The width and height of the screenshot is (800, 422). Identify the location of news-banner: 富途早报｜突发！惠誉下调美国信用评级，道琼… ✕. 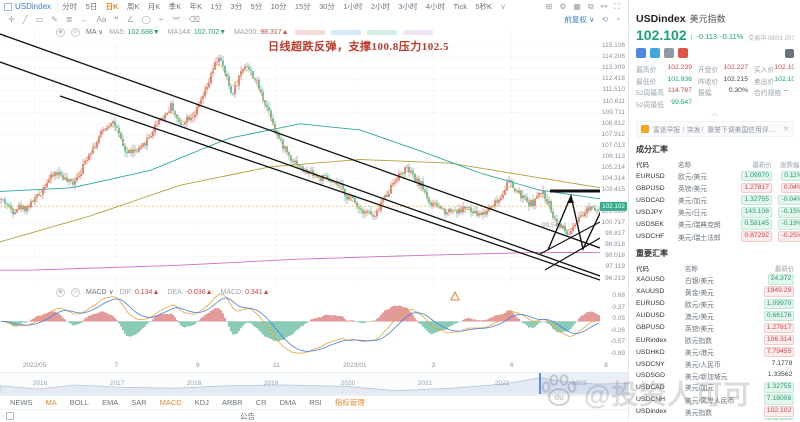
(715, 129).